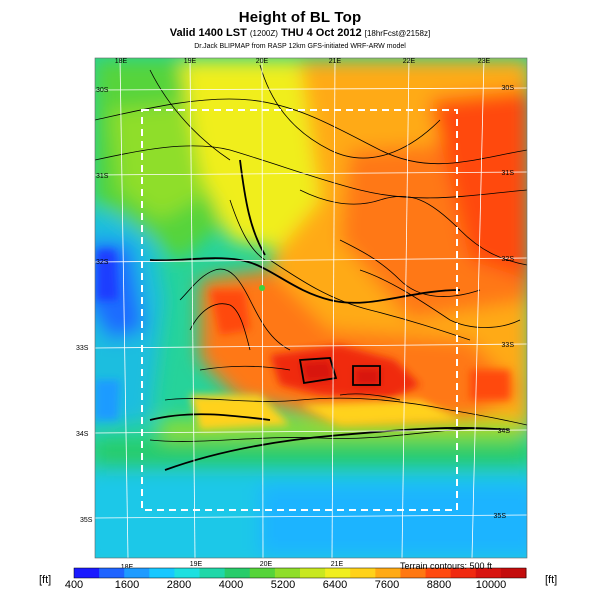 This screenshot has height=600, width=600. Describe the element at coordinates (127, 585) in the screenshot. I see `legend-tick: 1600` at that location.